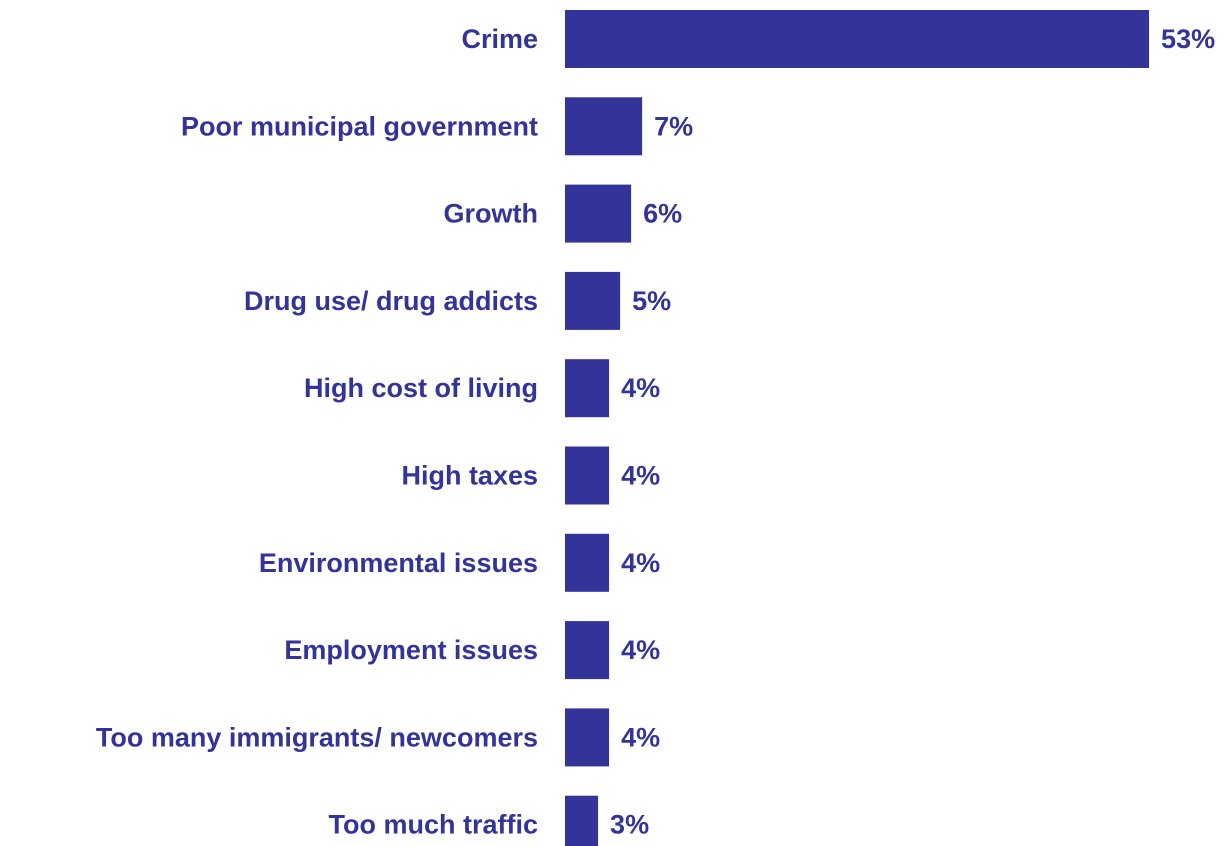 The width and height of the screenshot is (1232, 846). I want to click on bar-growth, so click(598, 213).